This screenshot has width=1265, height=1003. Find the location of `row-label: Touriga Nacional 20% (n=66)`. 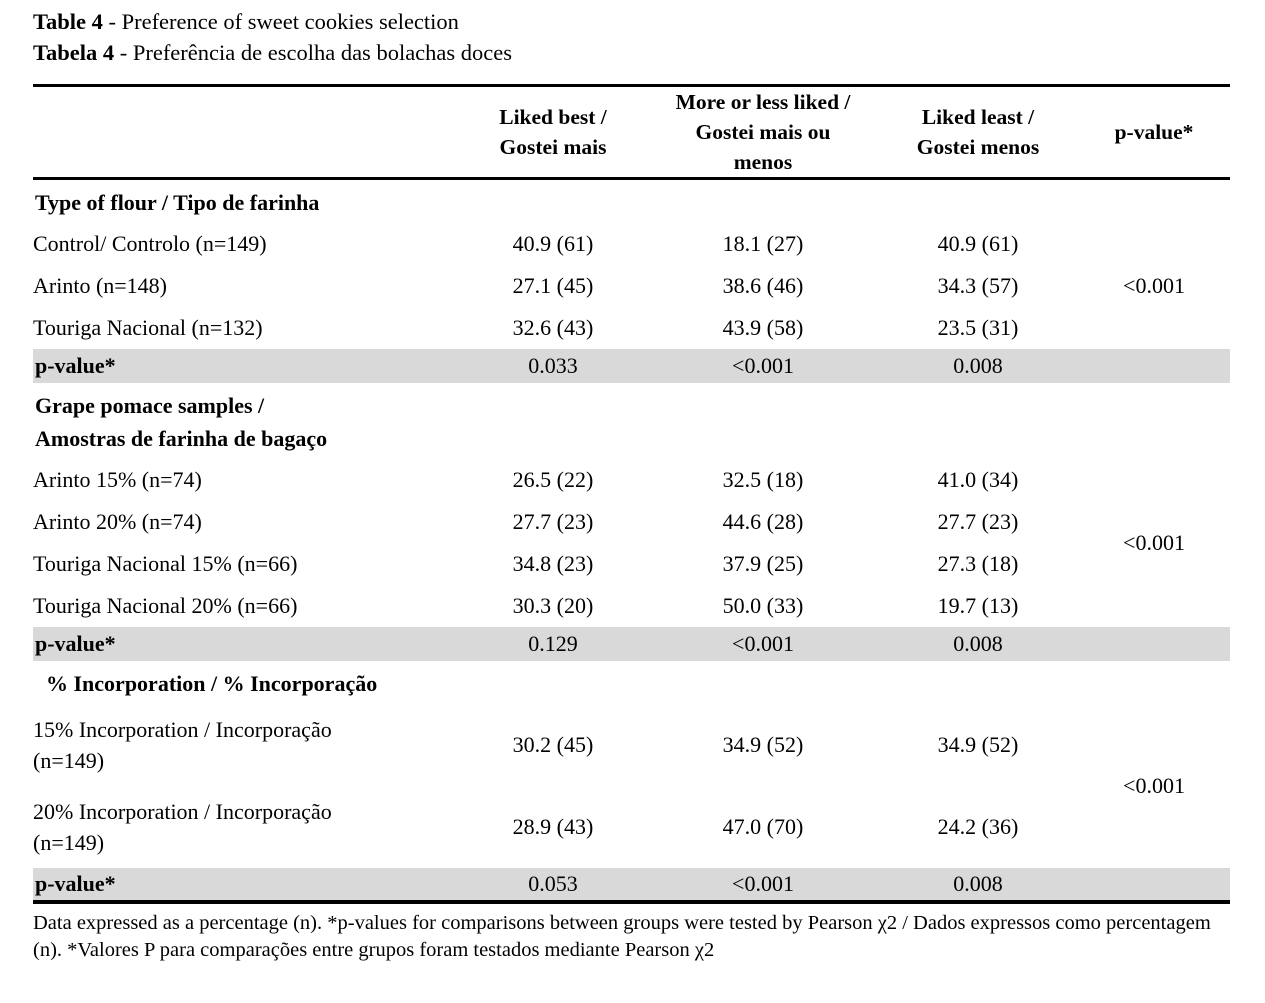

row-label: Touriga Nacional 20% (n=66) is located at coordinates (165, 605).